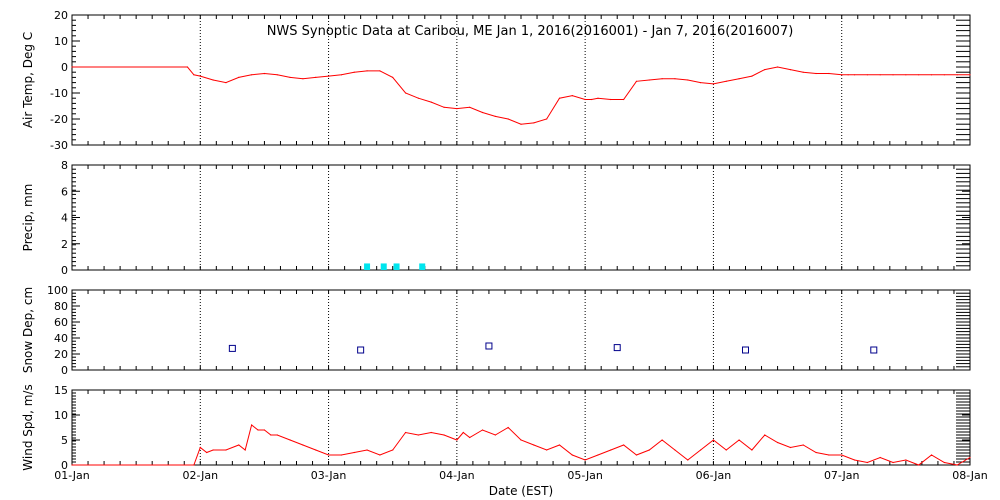  What do you see at coordinates (64, 165) in the screenshot?
I see `ytick-label: 8` at bounding box center [64, 165].